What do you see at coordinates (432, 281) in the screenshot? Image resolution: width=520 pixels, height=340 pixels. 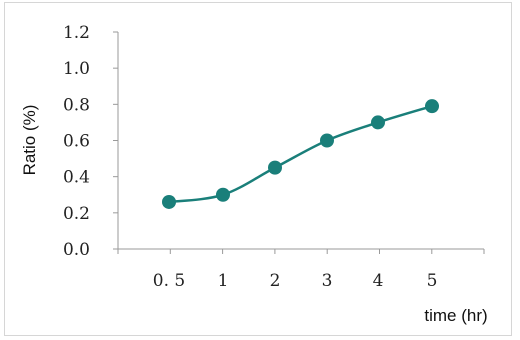 I see `x-tick-label: 5` at bounding box center [432, 281].